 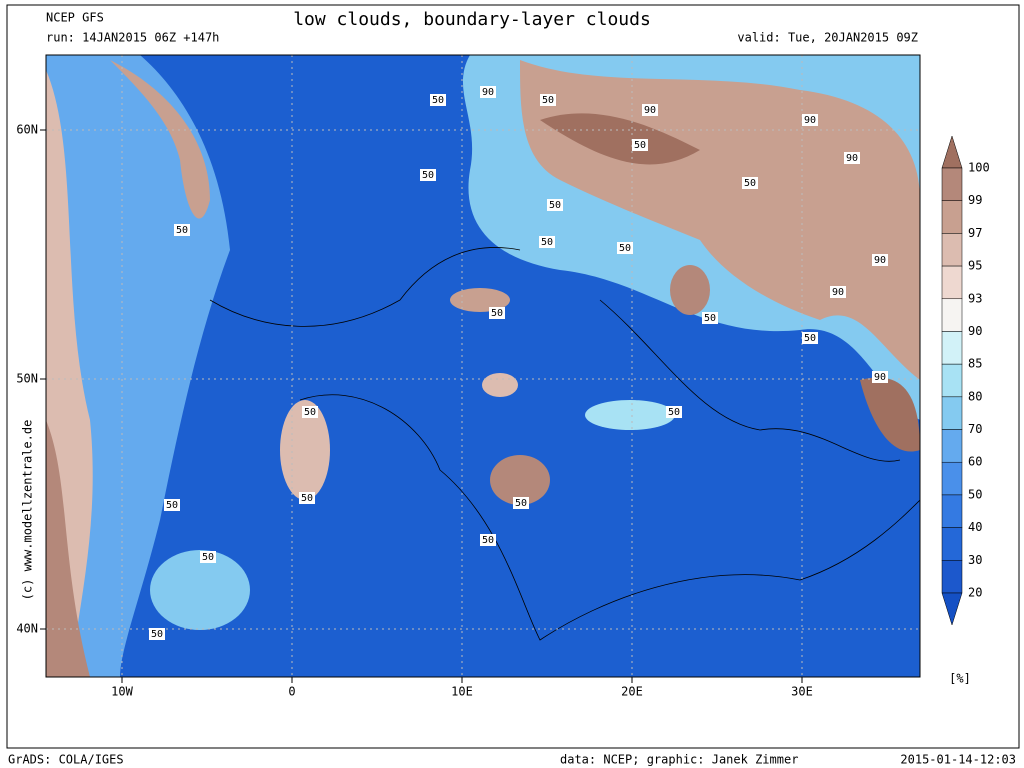 I want to click on run: run: 14JAN2015 06Z +147h, so click(x=132, y=38).